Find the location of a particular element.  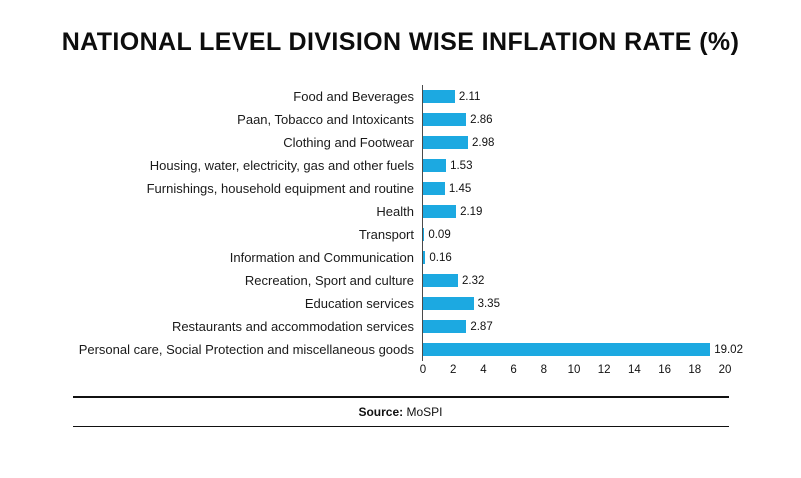

chart-row: Clothing and Footwear 2.98 is located at coordinates (400, 142).